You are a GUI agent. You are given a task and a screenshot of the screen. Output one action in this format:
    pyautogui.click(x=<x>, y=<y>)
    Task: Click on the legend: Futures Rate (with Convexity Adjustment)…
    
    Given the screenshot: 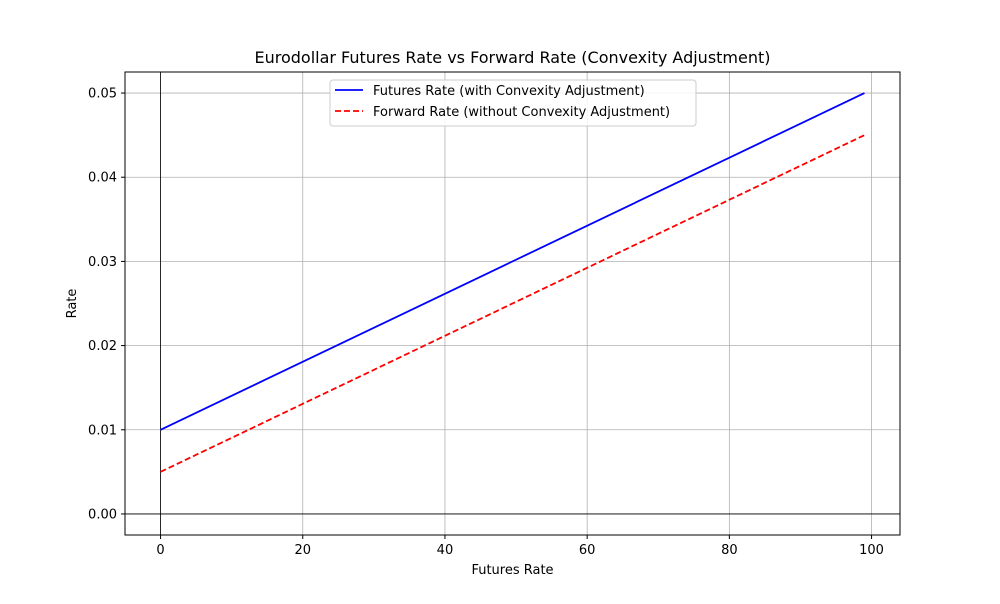 What is the action you would take?
    pyautogui.click(x=513, y=103)
    